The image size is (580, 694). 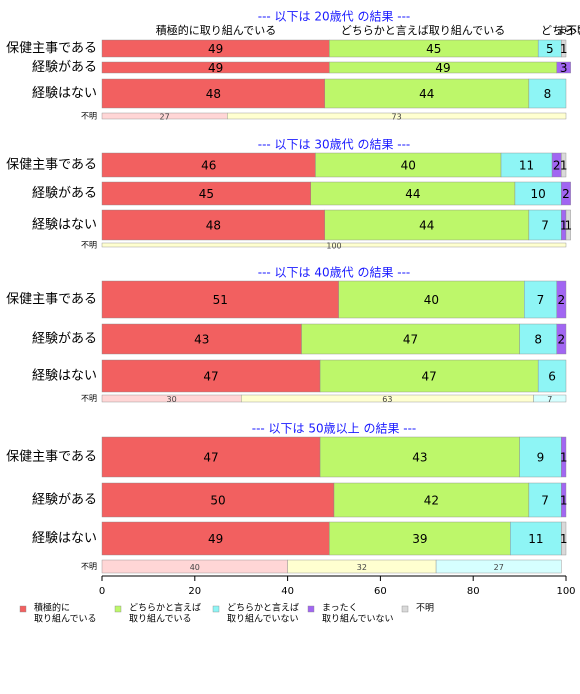 I want to click on panel-title: --- 以下は 50歳以上 の結果 ---, so click(x=334, y=429).